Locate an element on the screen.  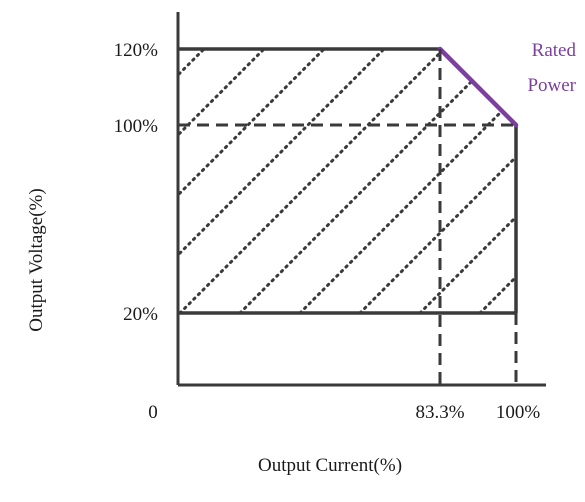
x-axis-title: Output Current(%) is located at coordinates (330, 465).